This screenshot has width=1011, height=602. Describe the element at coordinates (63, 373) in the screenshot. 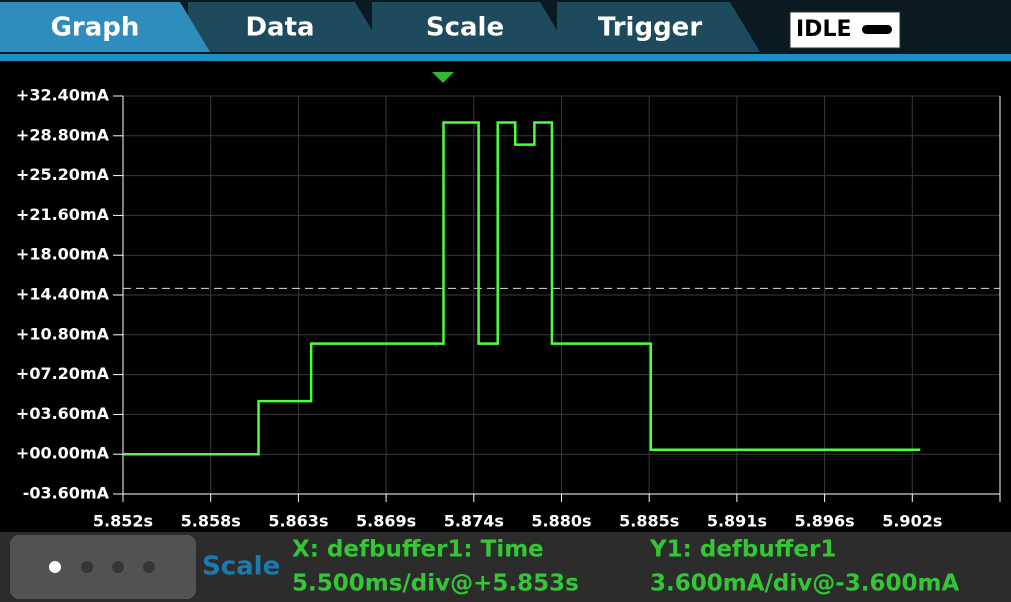

I see `y-tick-label: +07.20mA` at that location.